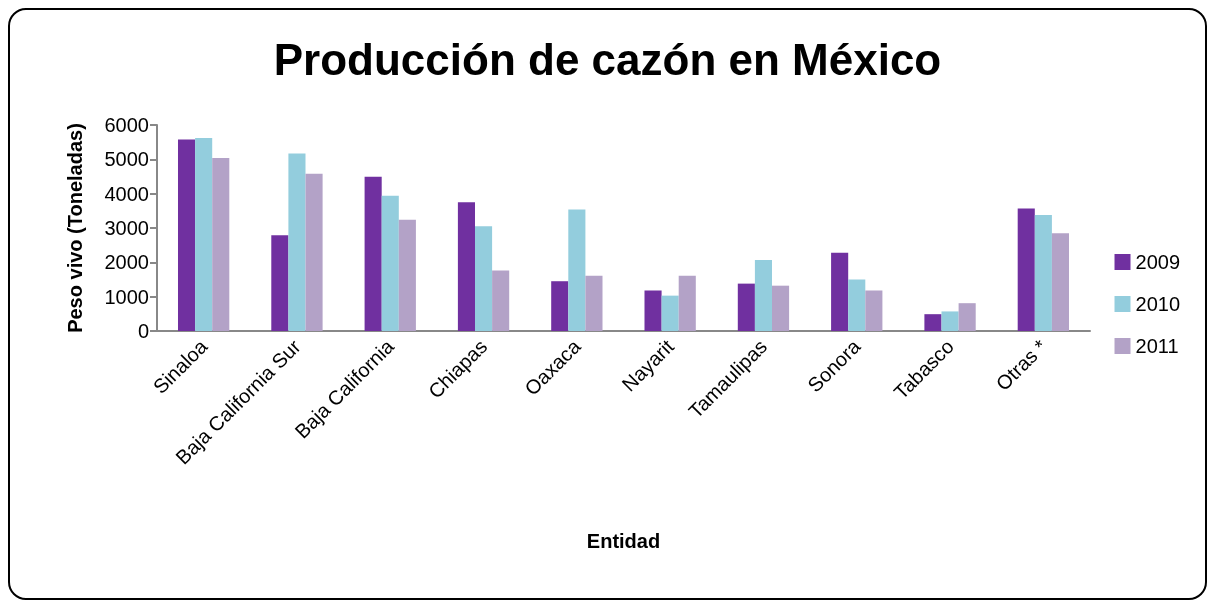 The height and width of the screenshot is (608, 1215). What do you see at coordinates (126, 159) in the screenshot?
I see `y-tick-label: 5000` at bounding box center [126, 159].